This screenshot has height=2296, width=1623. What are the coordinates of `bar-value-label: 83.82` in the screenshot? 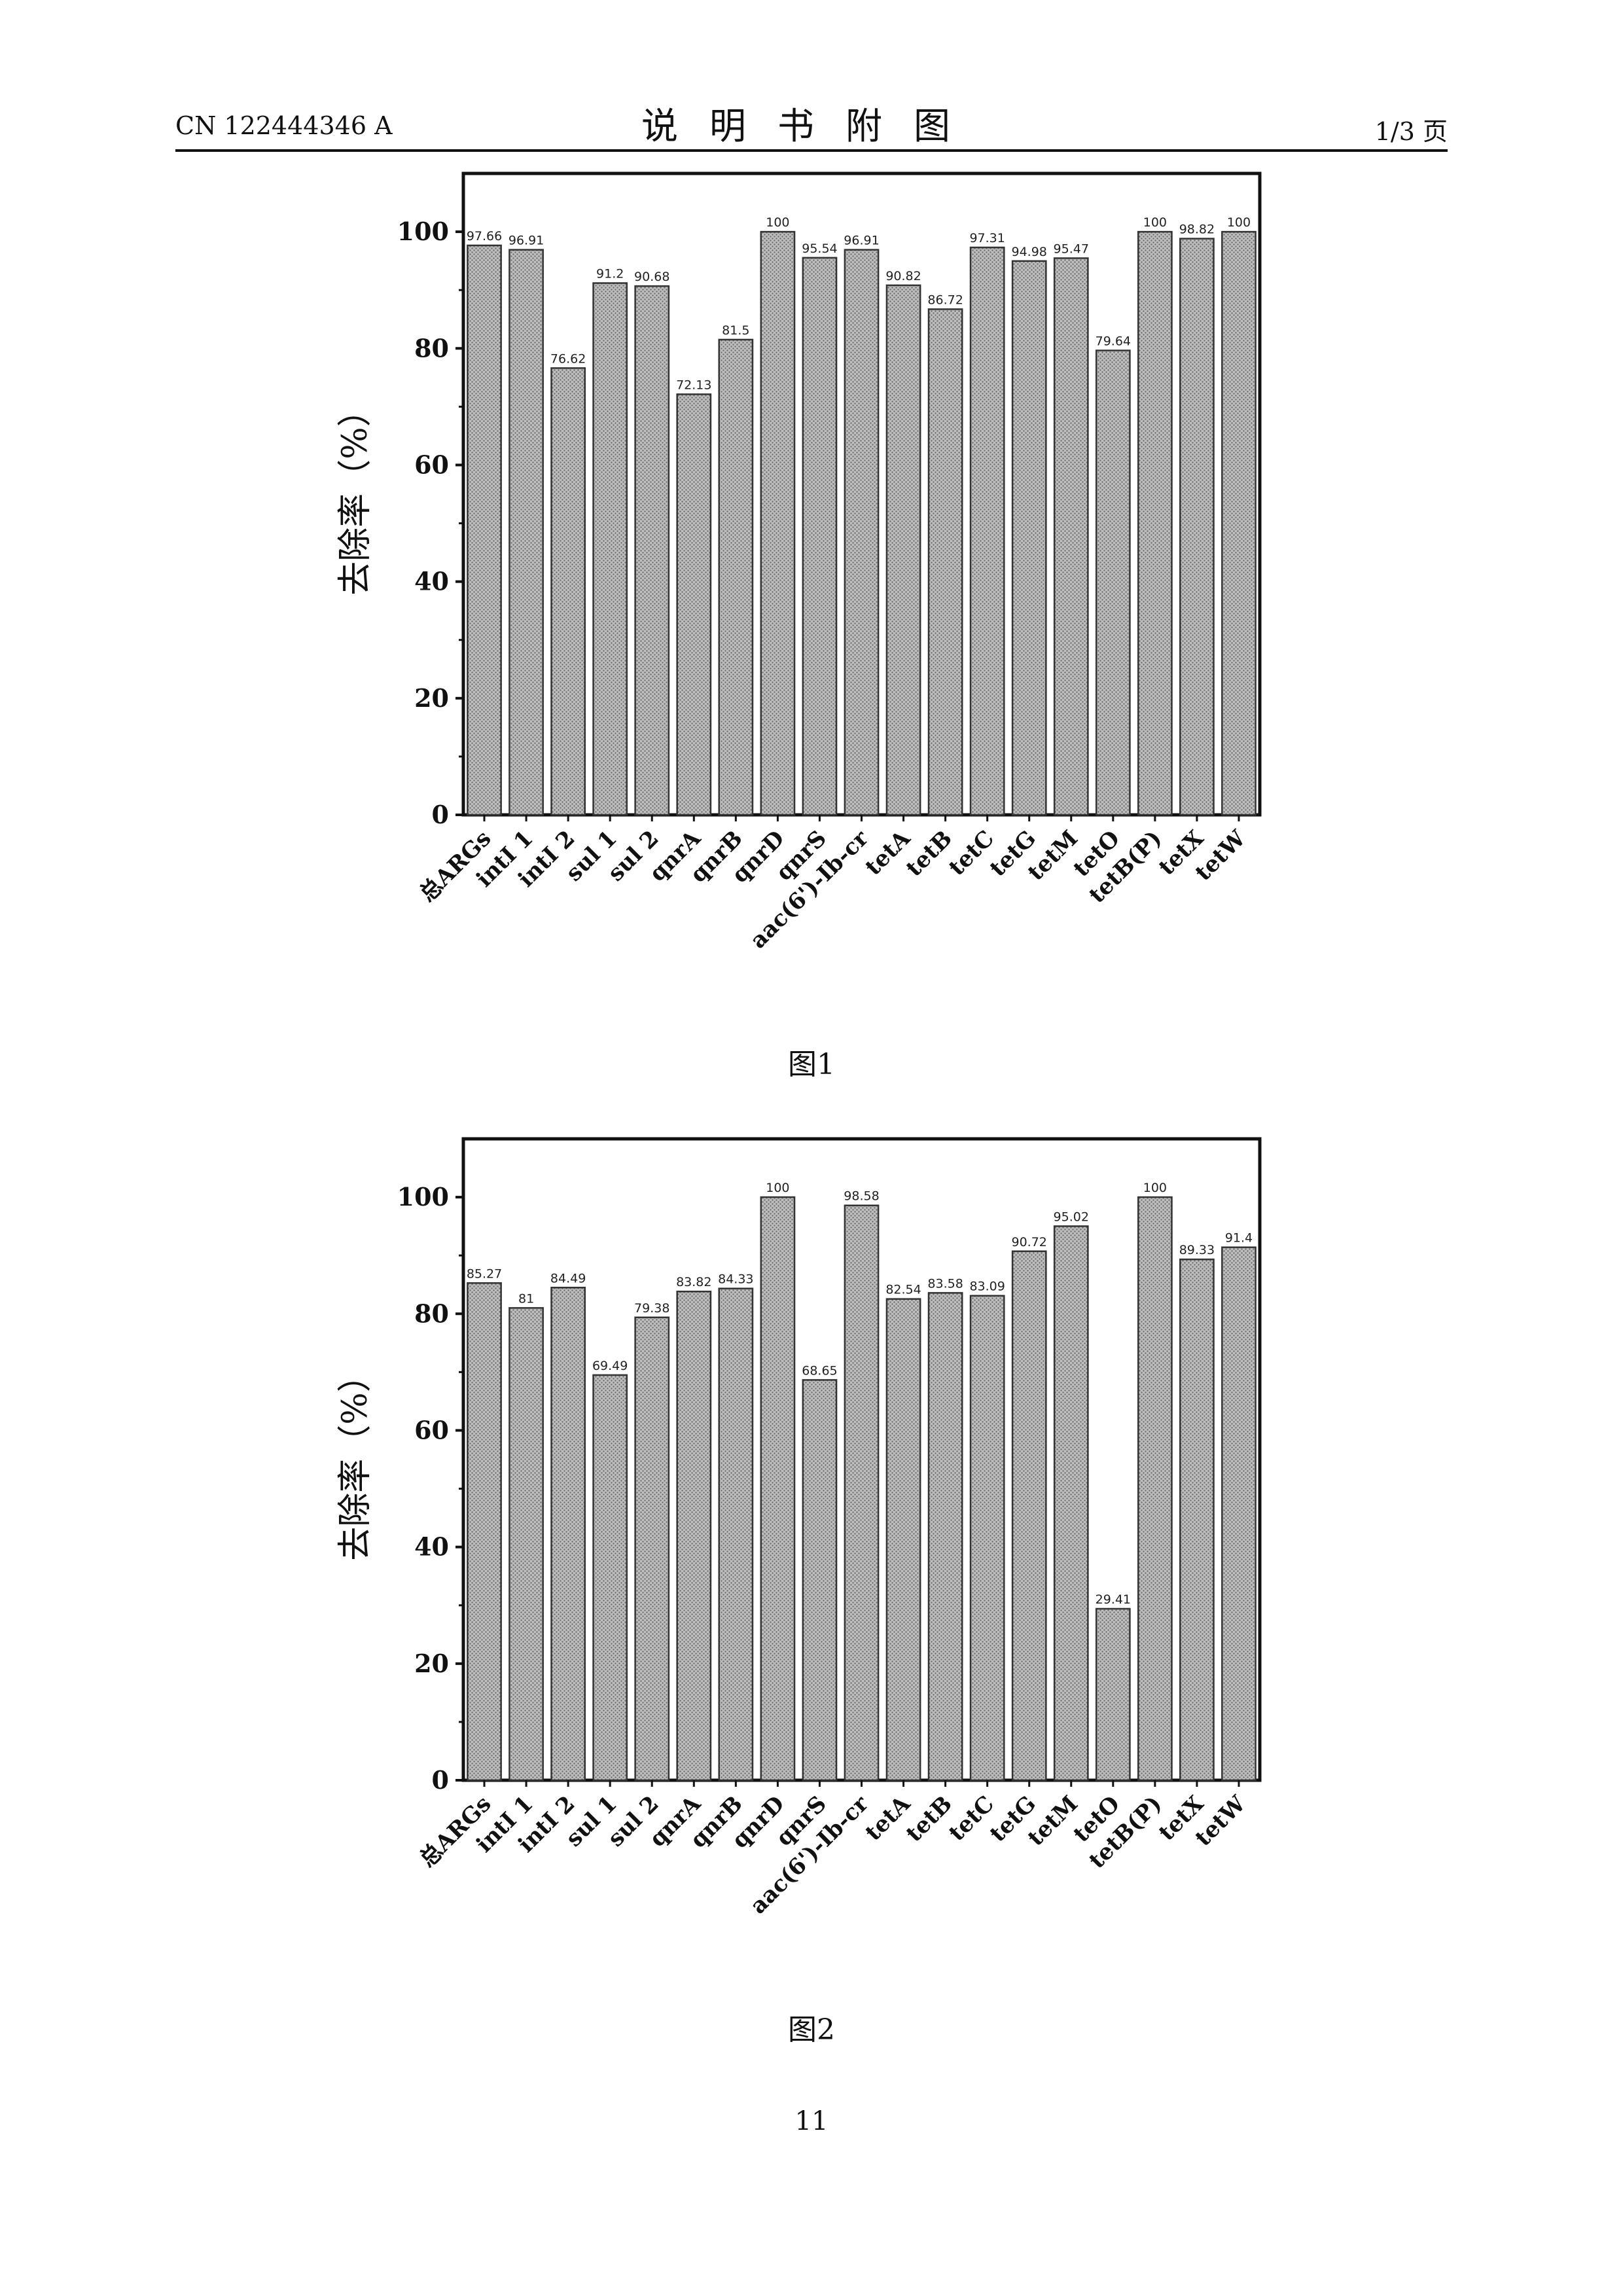 It's located at (693, 1282).